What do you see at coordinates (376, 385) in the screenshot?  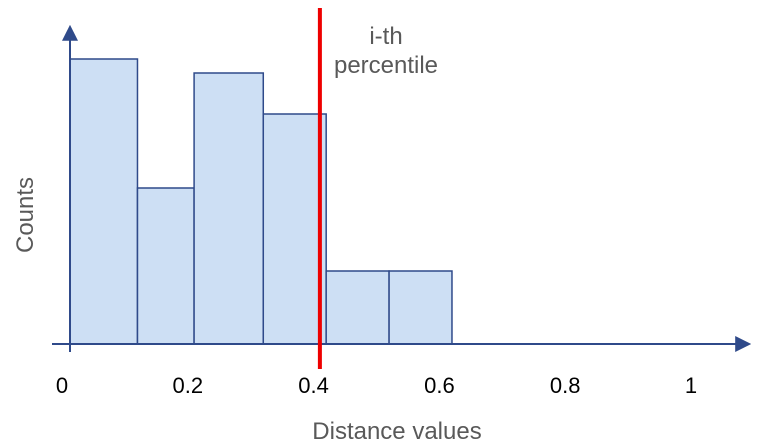 I see `x-tick-labels: 0 0.2 0.4 0.6 0.8 1` at bounding box center [376, 385].